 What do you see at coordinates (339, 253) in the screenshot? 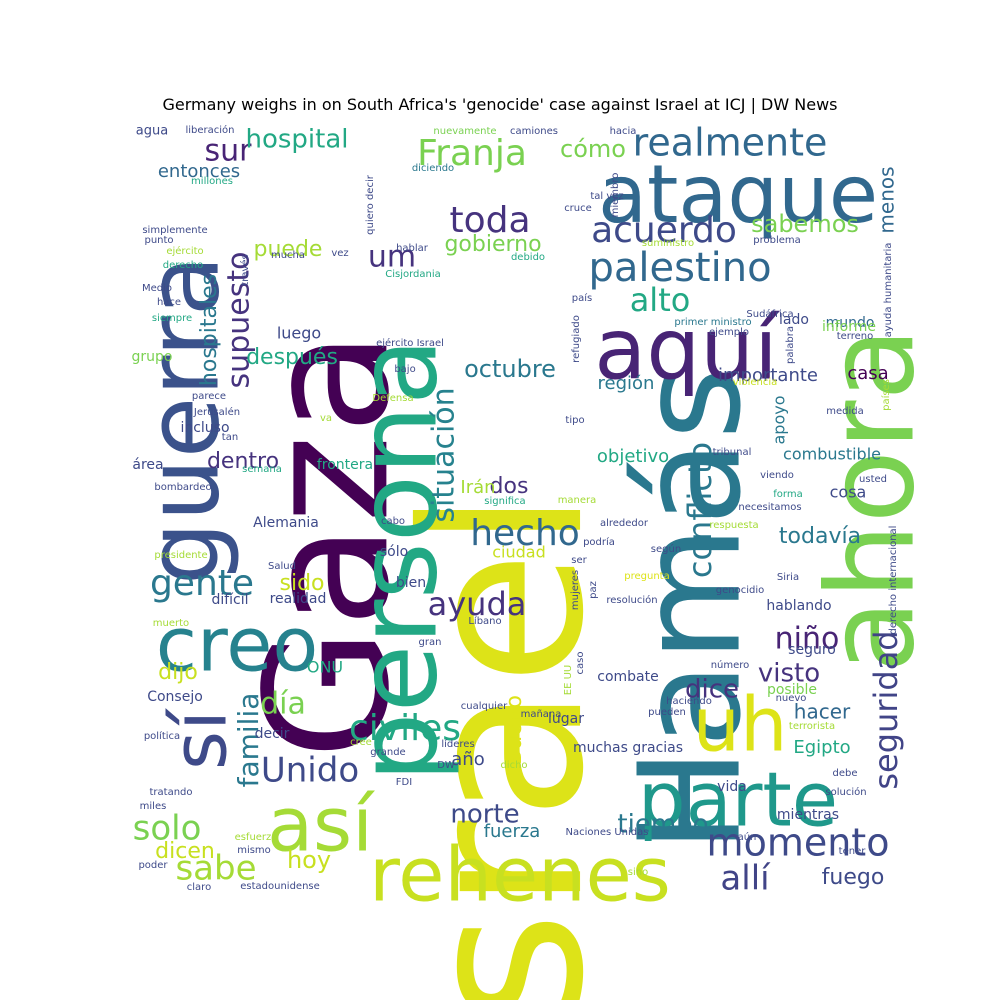
I see `word-vez: vez` at bounding box center [339, 253].